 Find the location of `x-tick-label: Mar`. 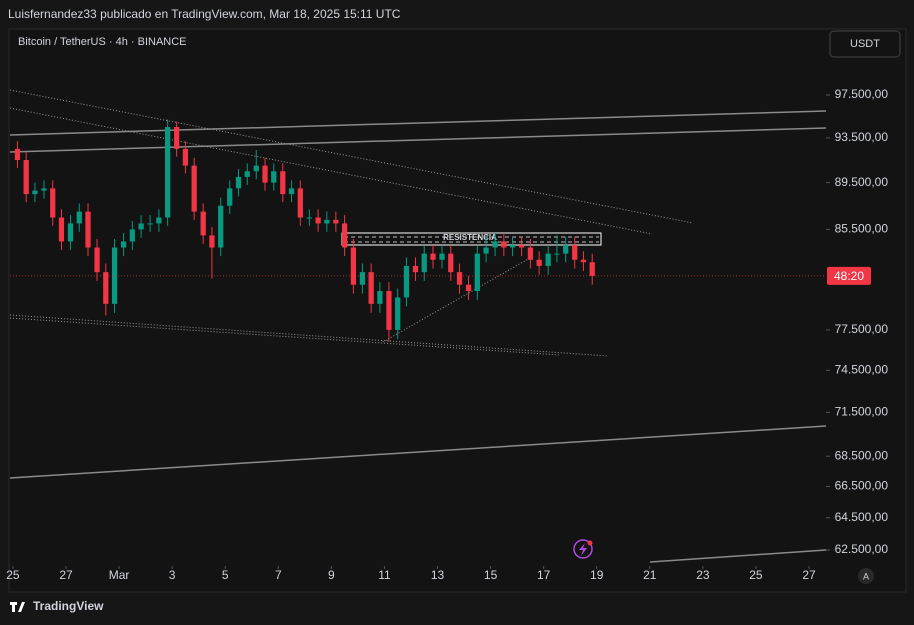

x-tick-label: Mar is located at coordinates (119, 575).